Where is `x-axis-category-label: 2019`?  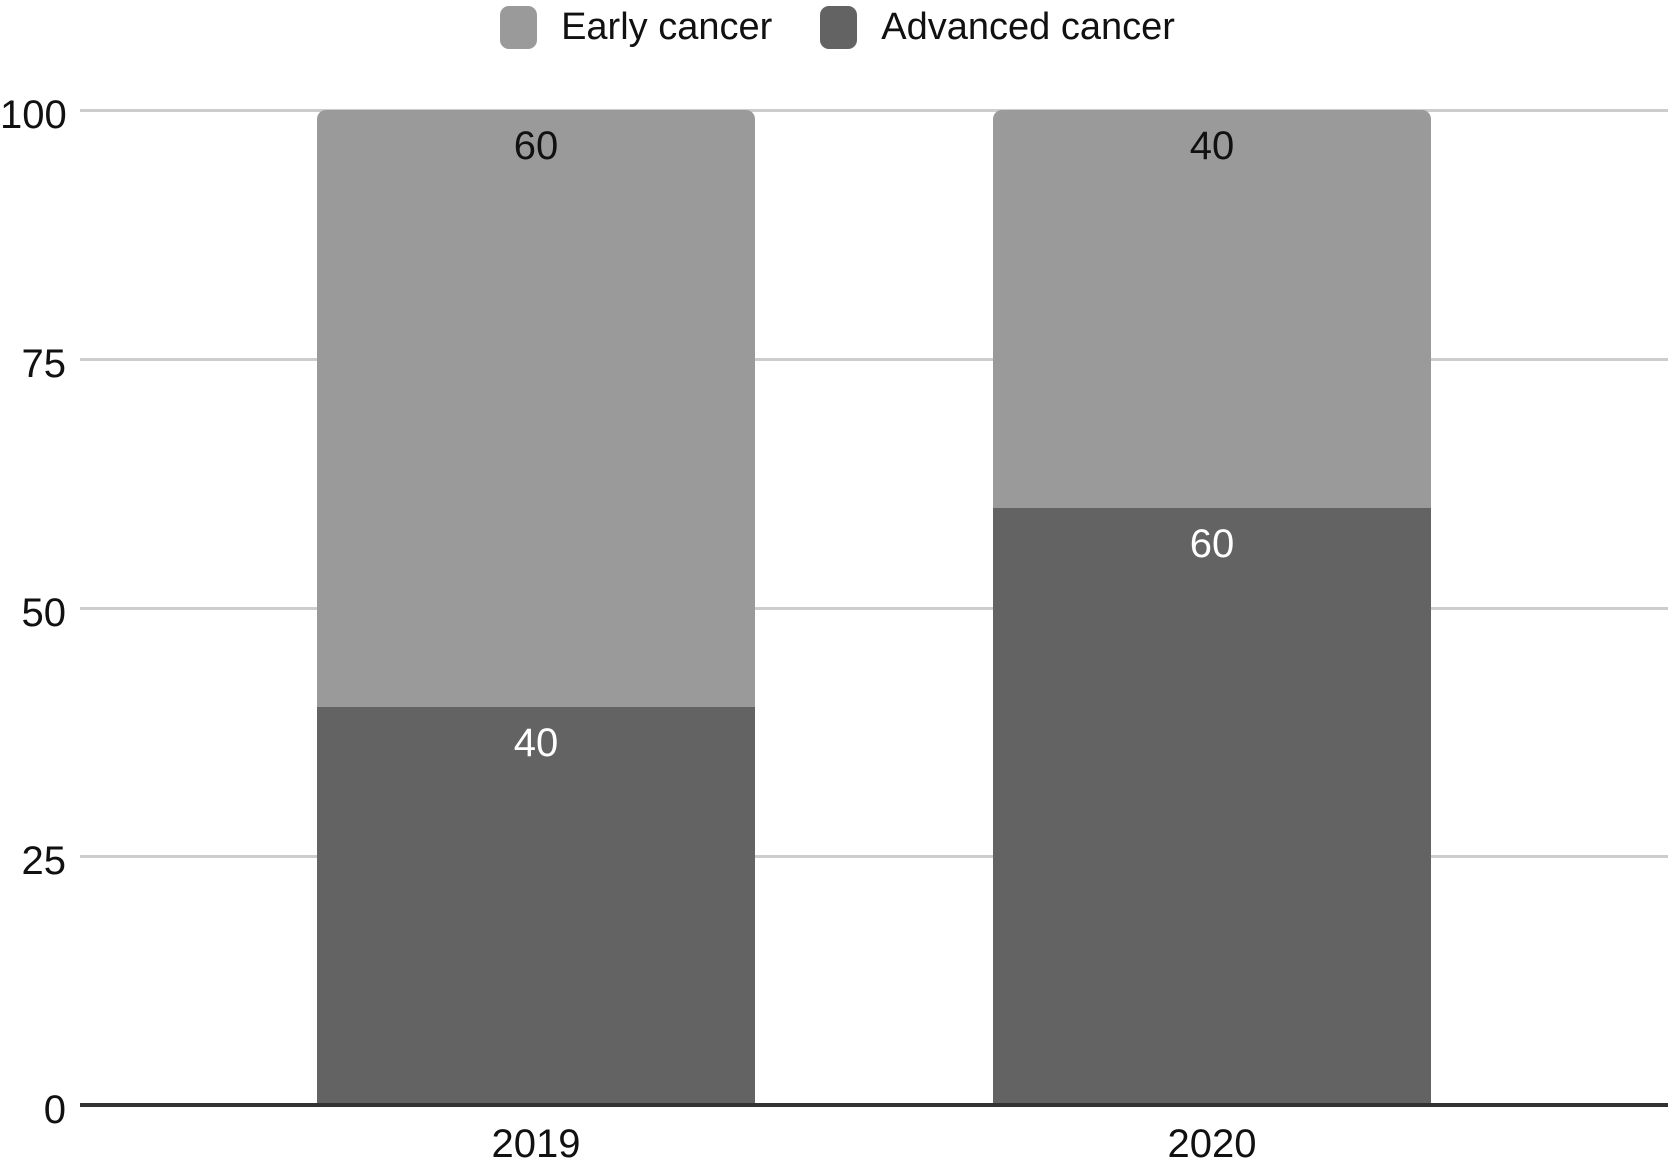
x-axis-category-label: 2019 is located at coordinates (536, 1144).